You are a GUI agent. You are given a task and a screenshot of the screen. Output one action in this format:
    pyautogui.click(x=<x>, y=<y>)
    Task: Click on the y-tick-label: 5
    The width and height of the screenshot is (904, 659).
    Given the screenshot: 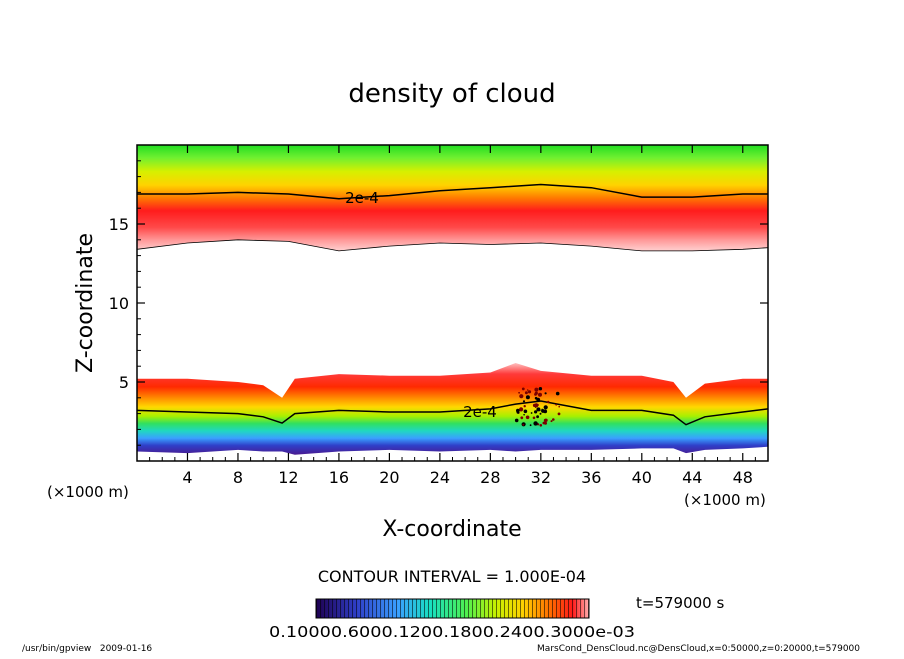 What is the action you would take?
    pyautogui.click(x=124, y=382)
    